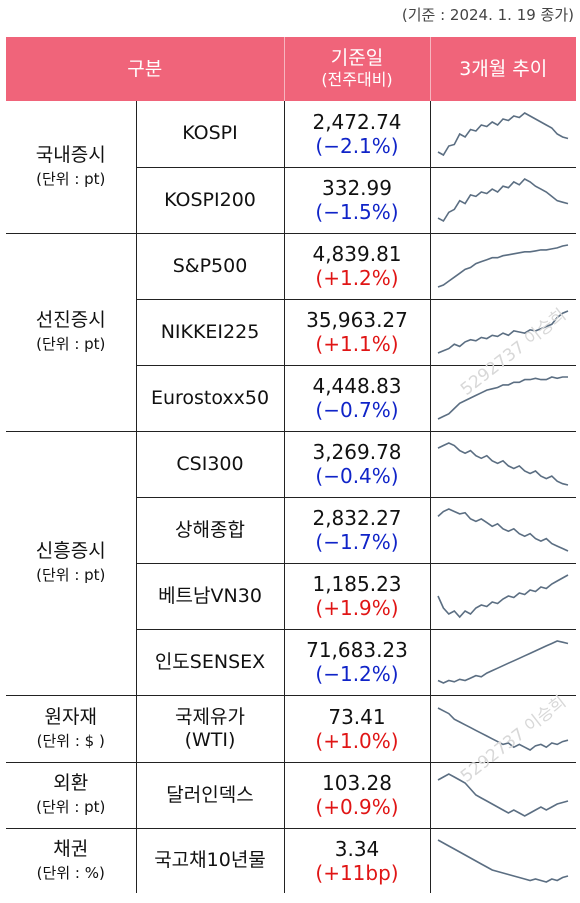 The width and height of the screenshot is (580, 903). Describe the element at coordinates (357, 254) in the screenshot. I see `index-value: 4,839.81` at that location.